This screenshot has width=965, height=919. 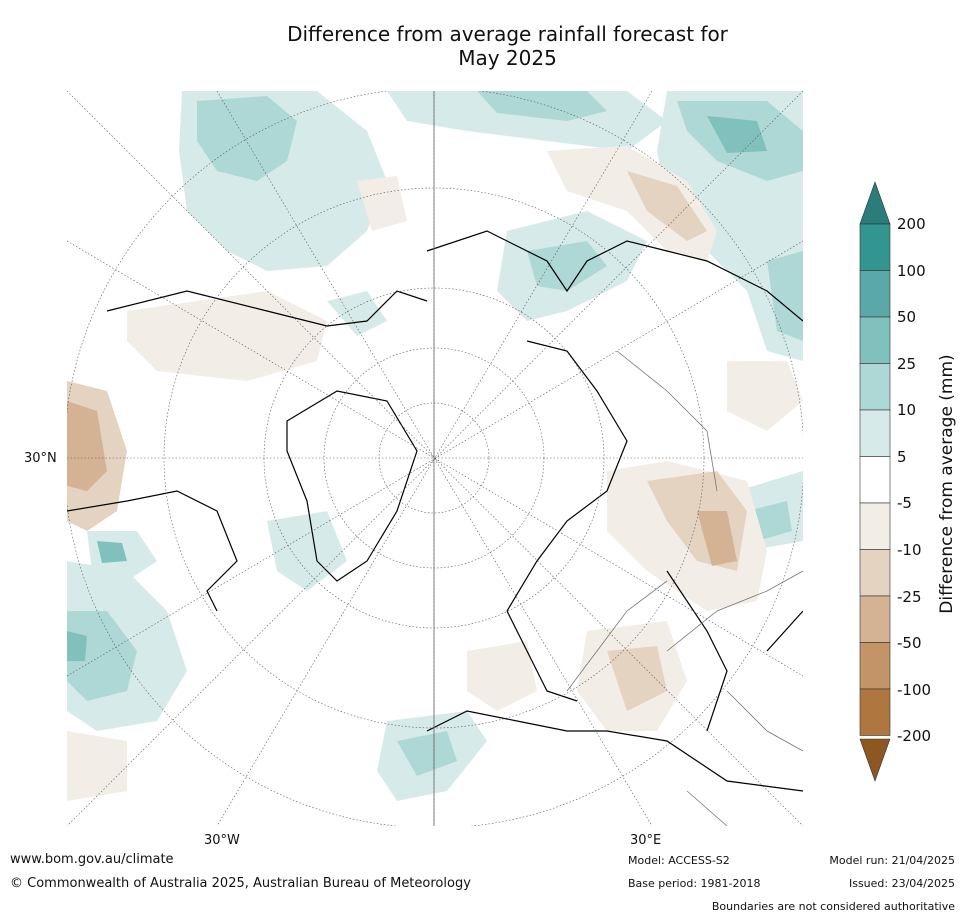 I want to click on lat-label-30n: 30°N, so click(x=40, y=458).